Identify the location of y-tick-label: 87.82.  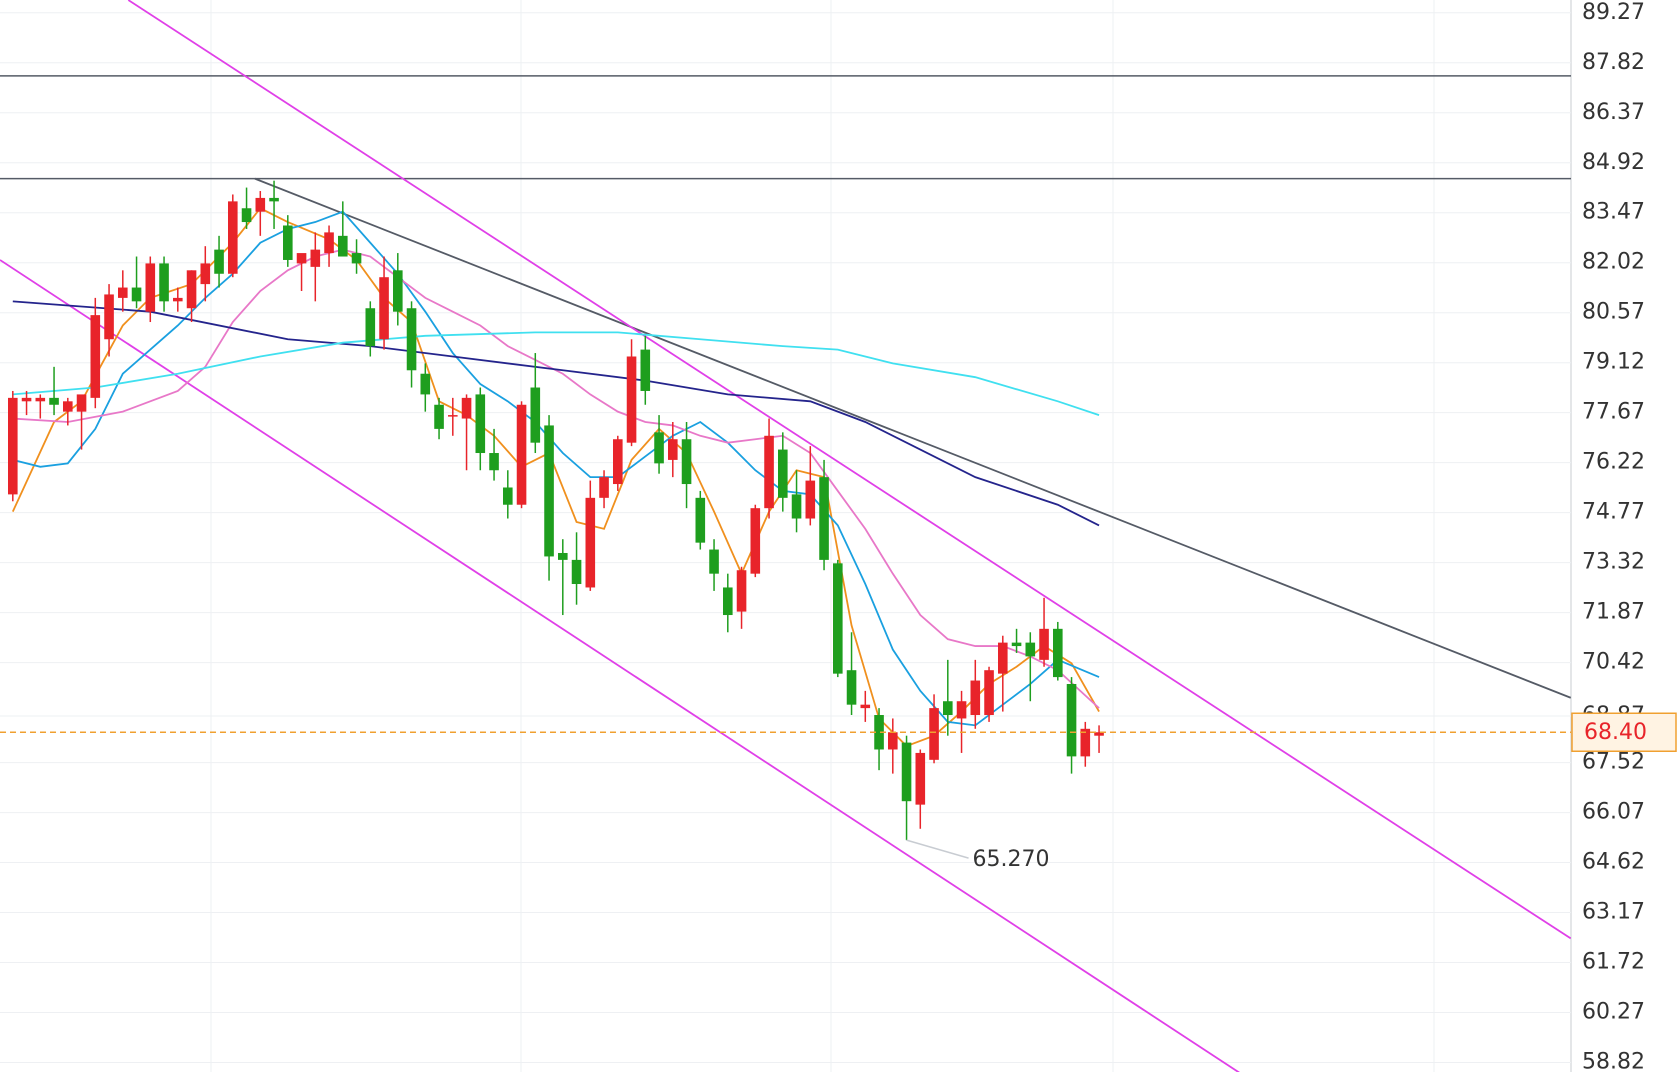
(1613, 62).